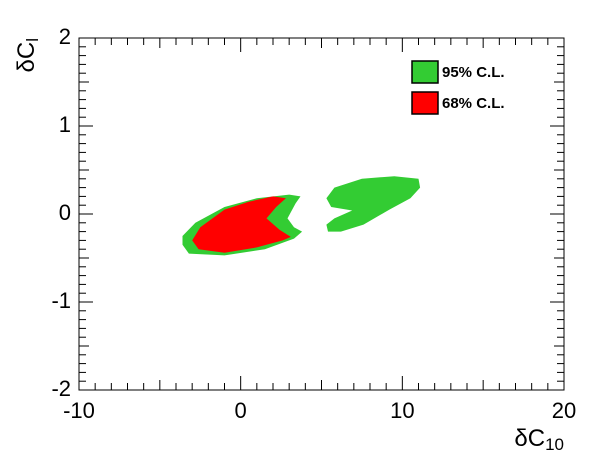 The height and width of the screenshot is (472, 596). Describe the element at coordinates (554, 444) in the screenshot. I see `x-axis-label-sub: 10` at that location.